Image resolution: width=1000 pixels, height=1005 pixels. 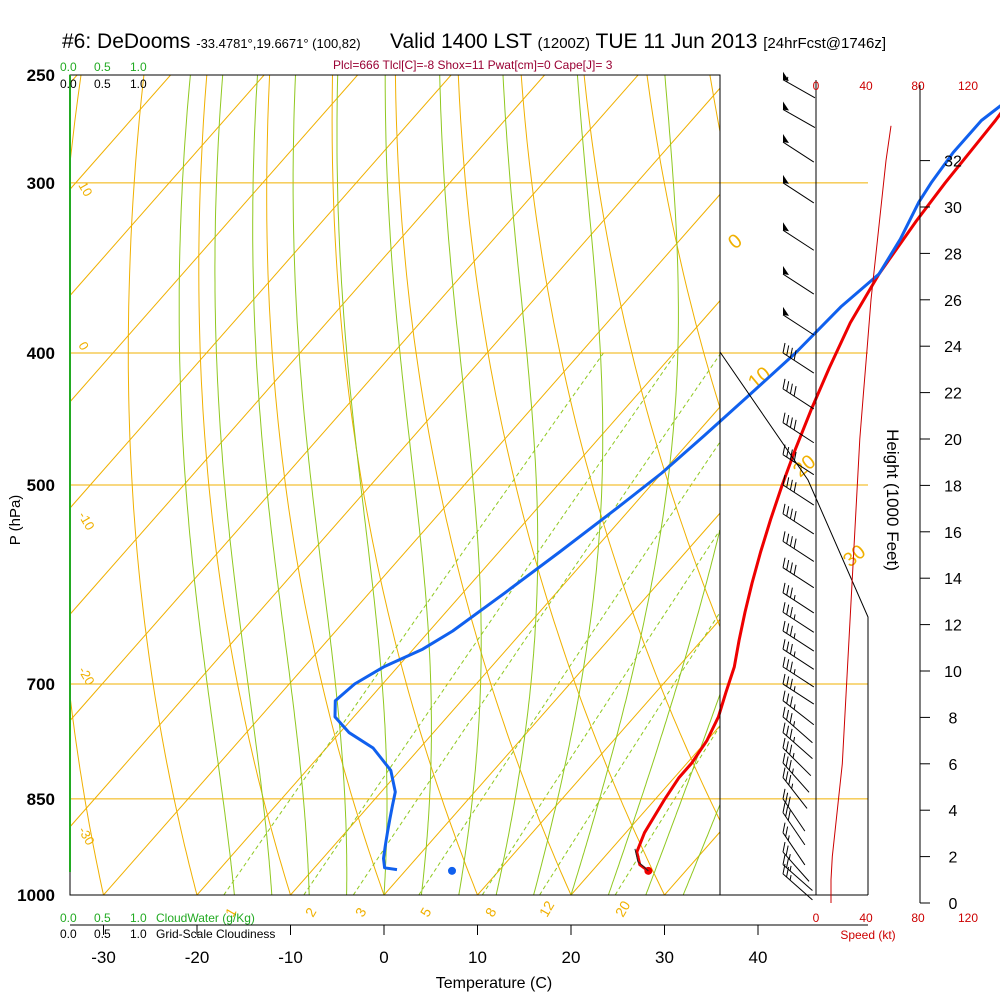 I want to click on cloud-scale-top-black: 0.0, so click(x=68, y=84).